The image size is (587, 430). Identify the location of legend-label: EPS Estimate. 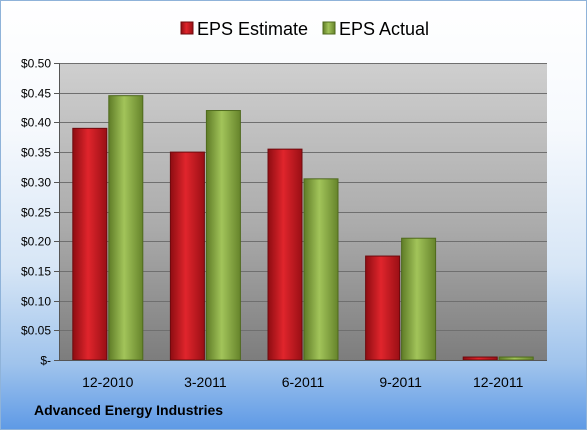
(252, 29).